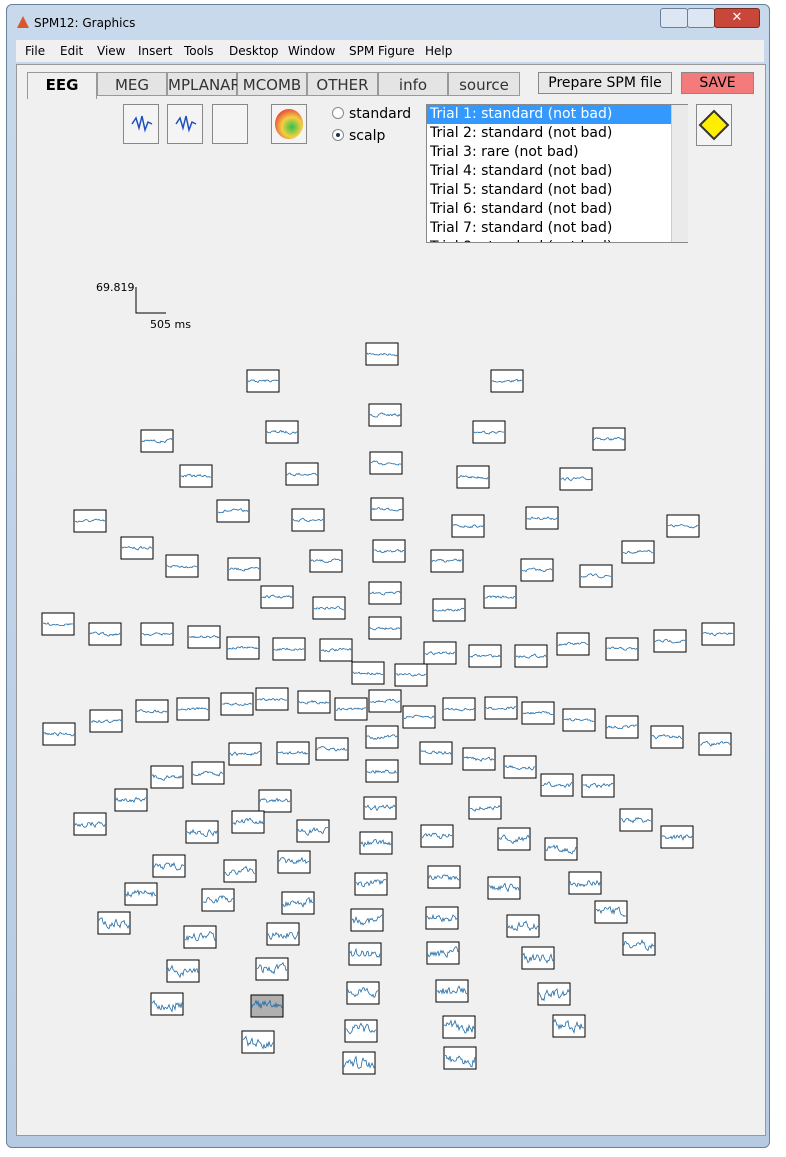 This screenshot has height=1157, width=786. I want to click on menu-item: View, so click(111, 51).